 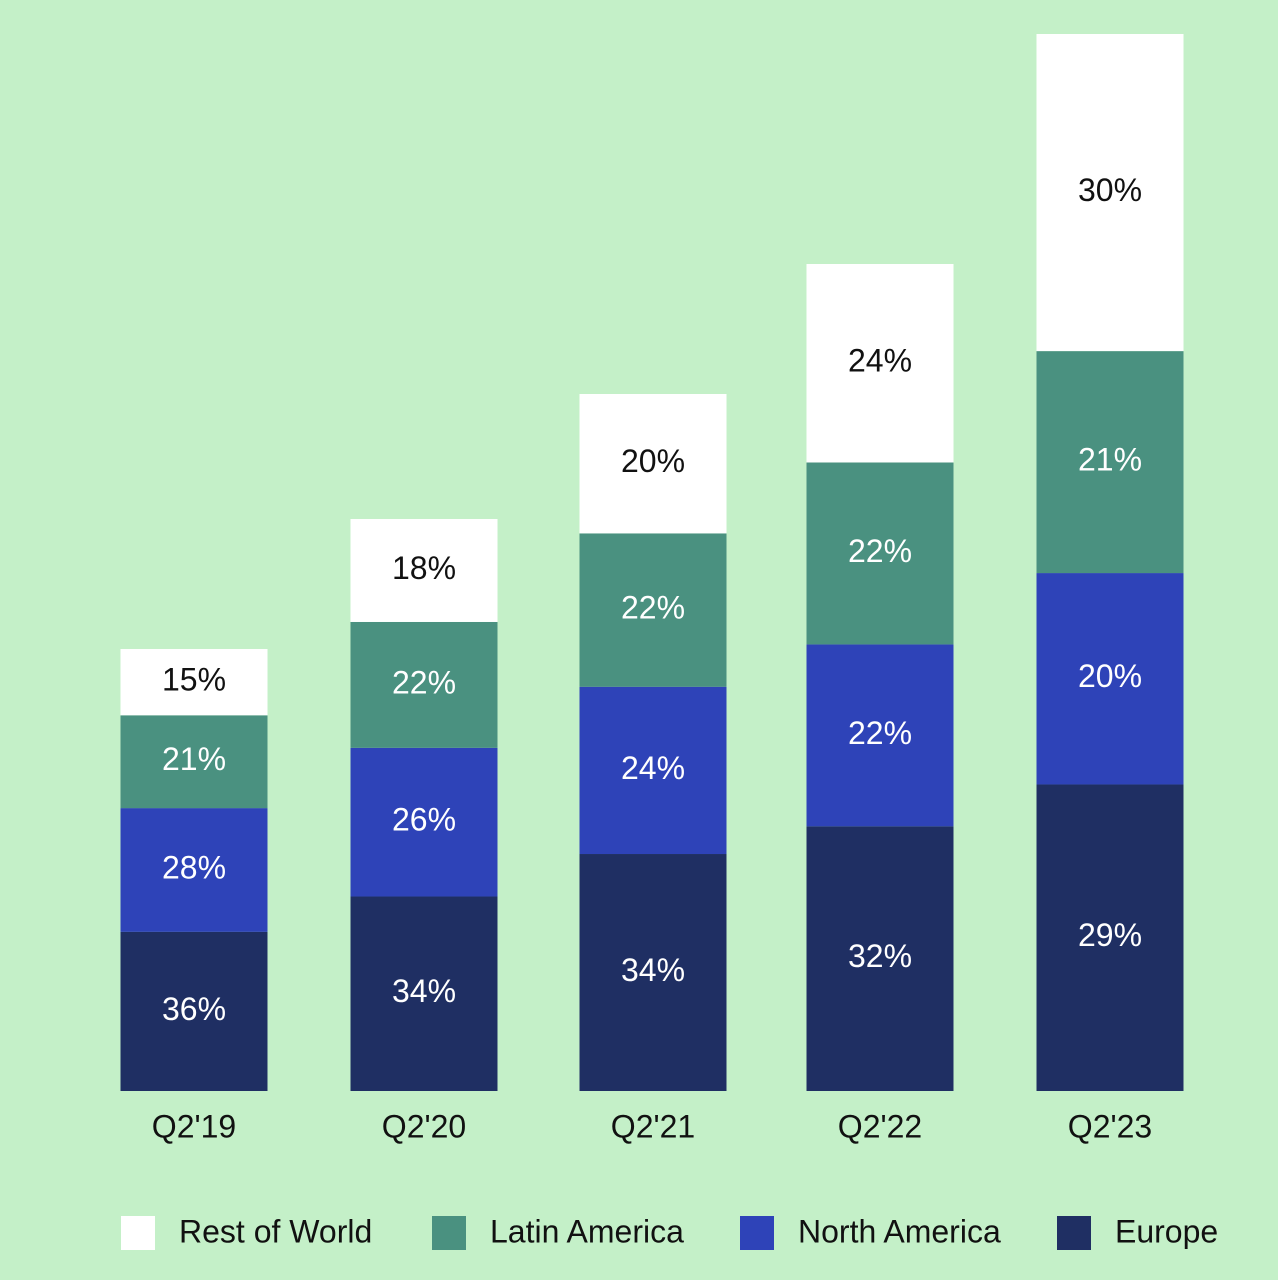 I want to click on x-tick-label: Q2'21, so click(x=653, y=1126).